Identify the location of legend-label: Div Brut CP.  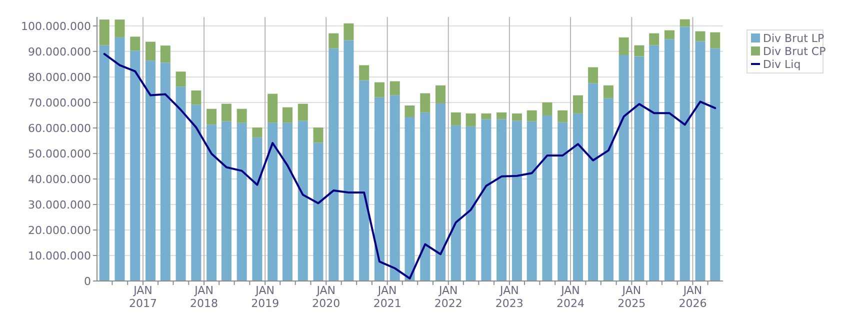
(794, 51).